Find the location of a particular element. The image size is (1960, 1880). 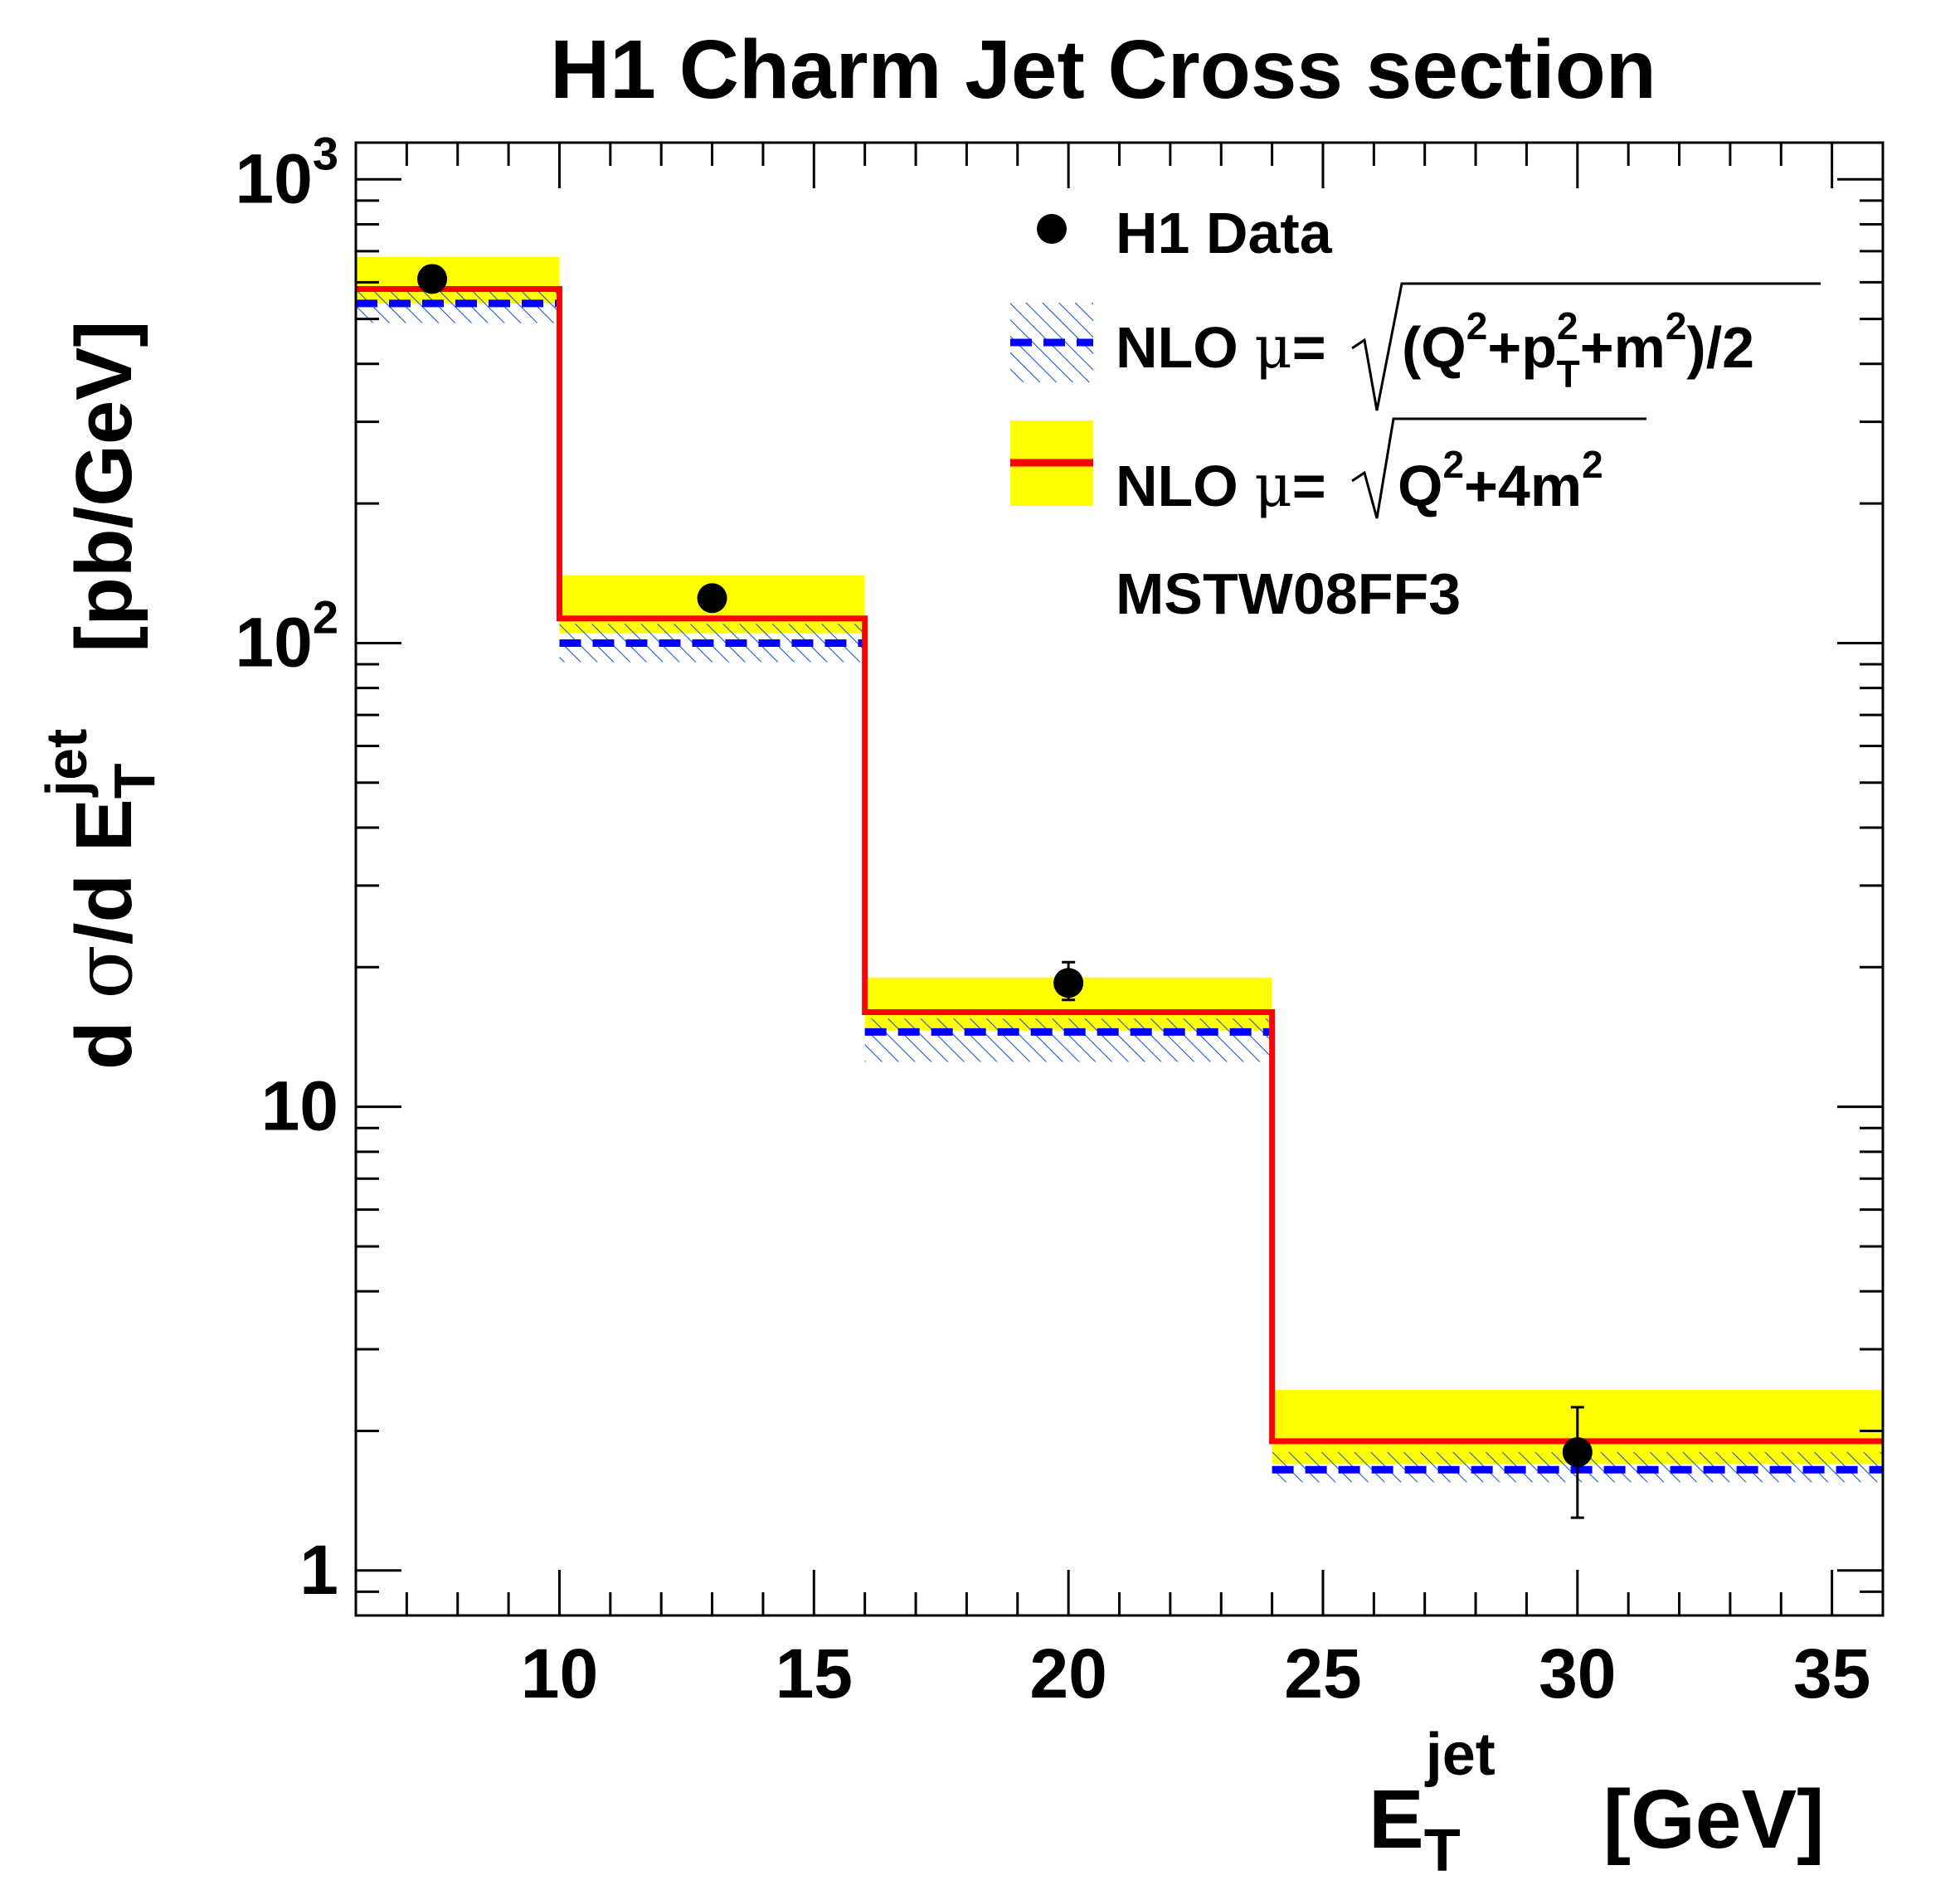

y-tick-label-100: 10² is located at coordinates (286, 635).